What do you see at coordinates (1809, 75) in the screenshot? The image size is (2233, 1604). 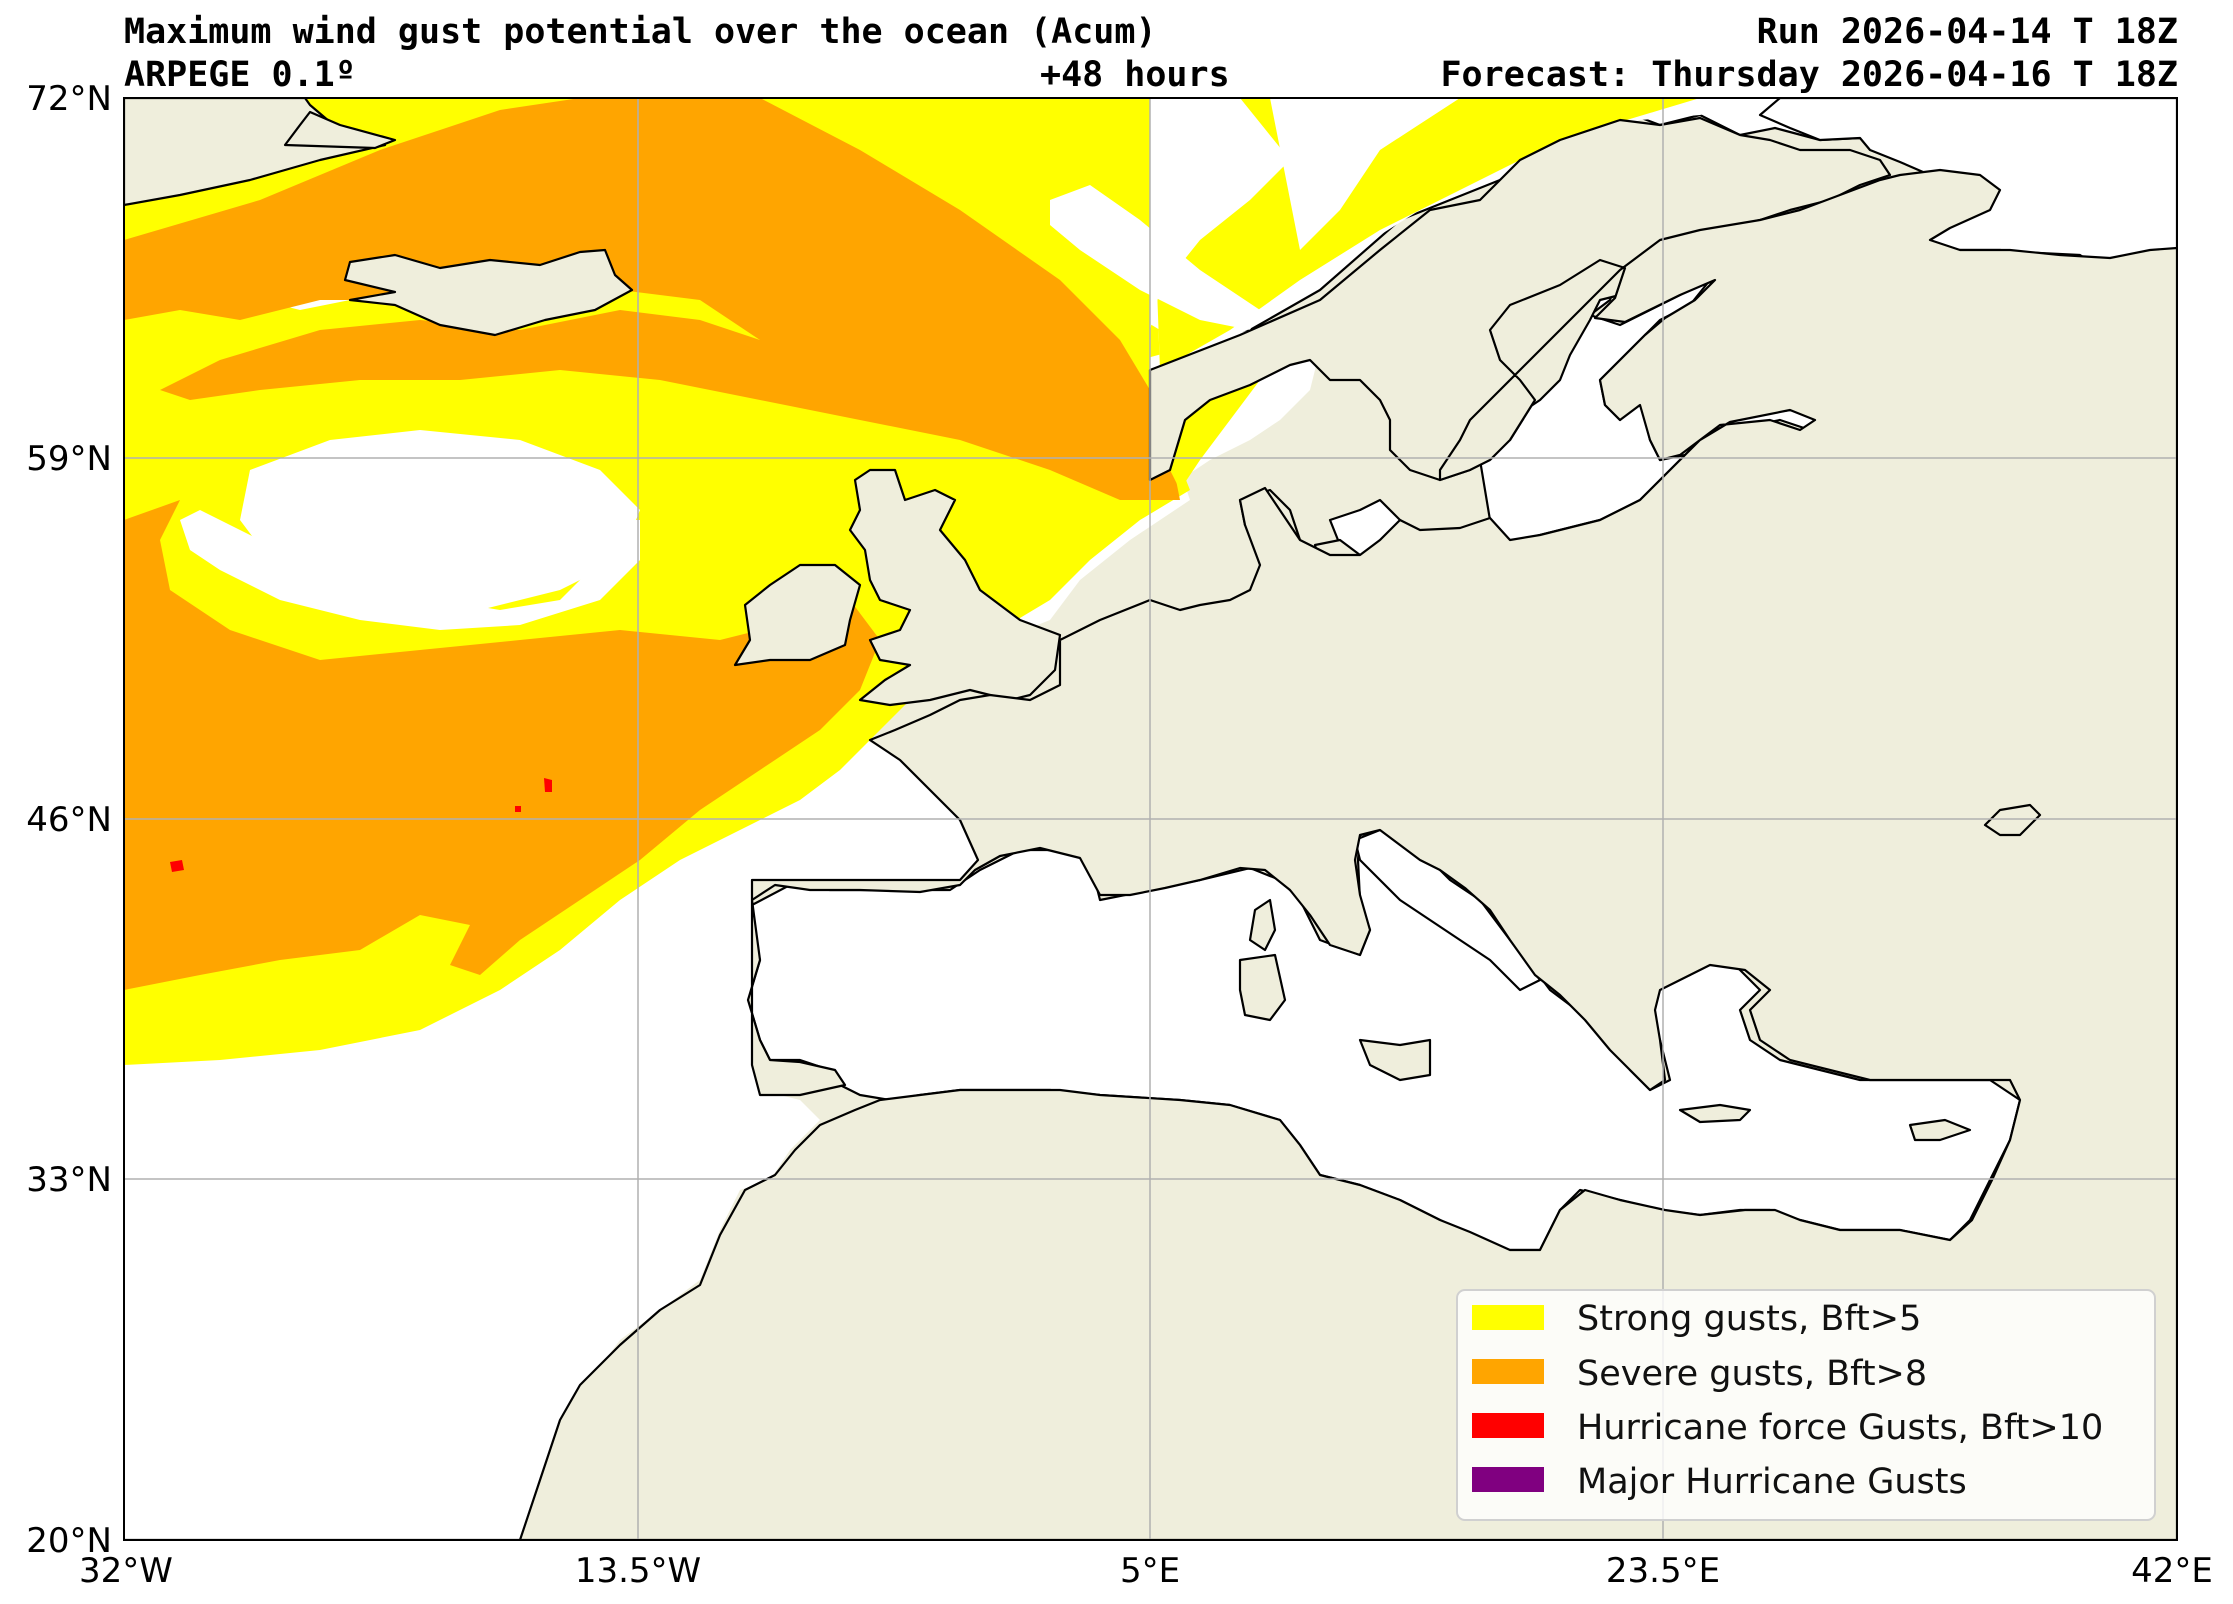 I see `forecast-time: Forecast: Thursday 2026-04-16 T 18Z` at bounding box center [1809, 75].